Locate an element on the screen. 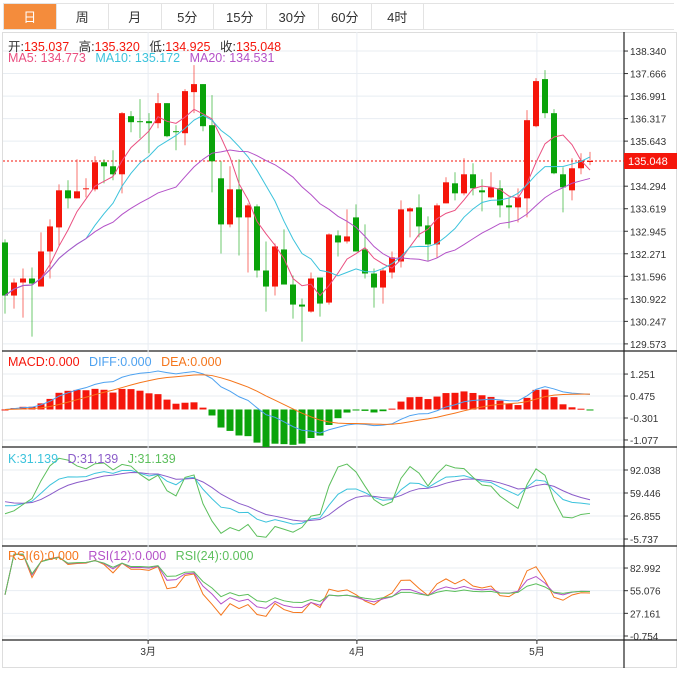 The width and height of the screenshot is (680, 673). x-axis-label: 3月 is located at coordinates (148, 652).